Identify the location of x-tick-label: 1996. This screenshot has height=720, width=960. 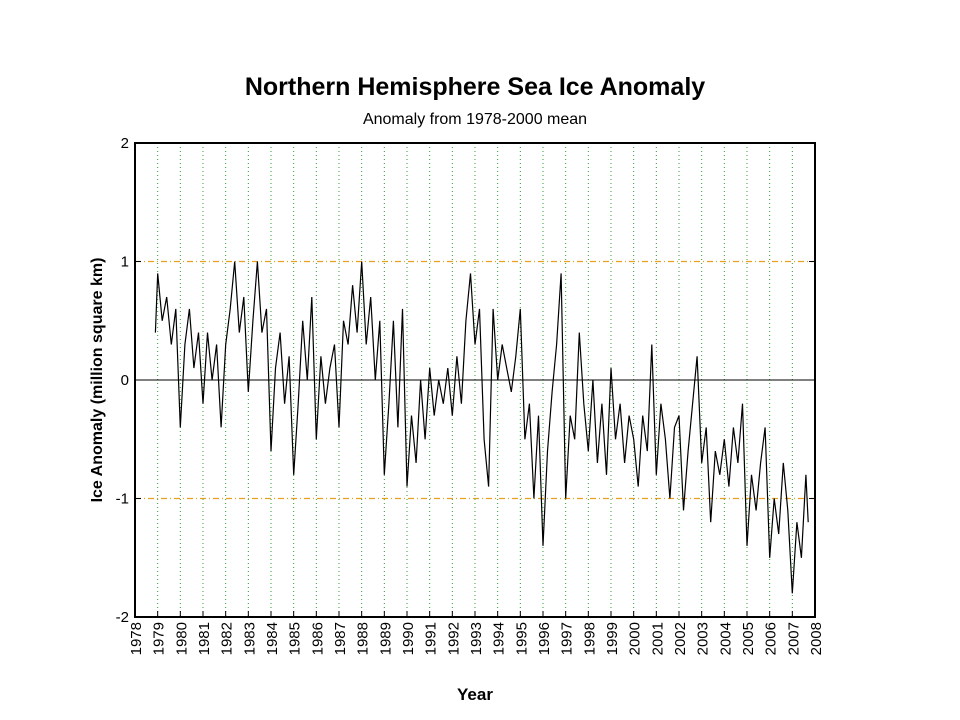
(544, 638).